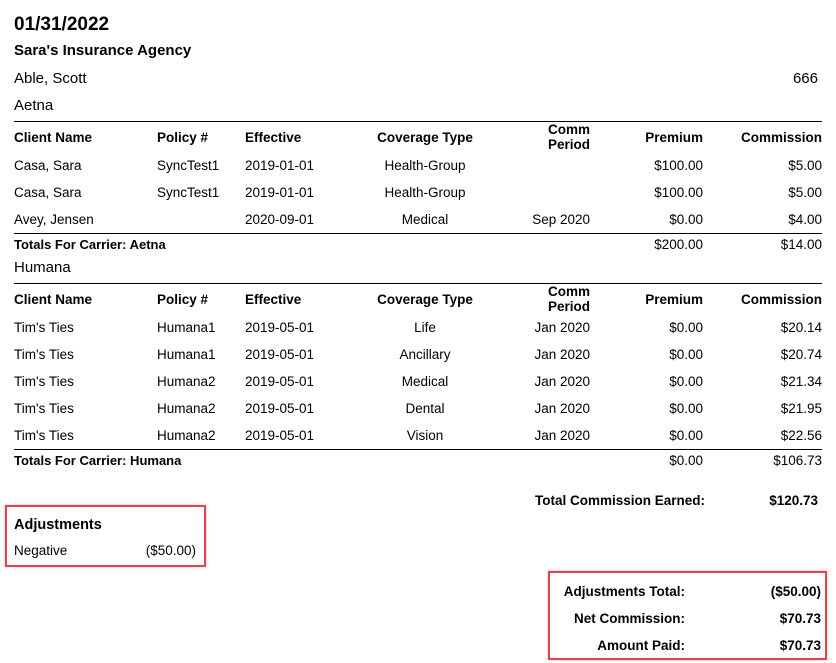 The image size is (836, 663). I want to click on report-date: 01/31/2022, so click(62, 24).